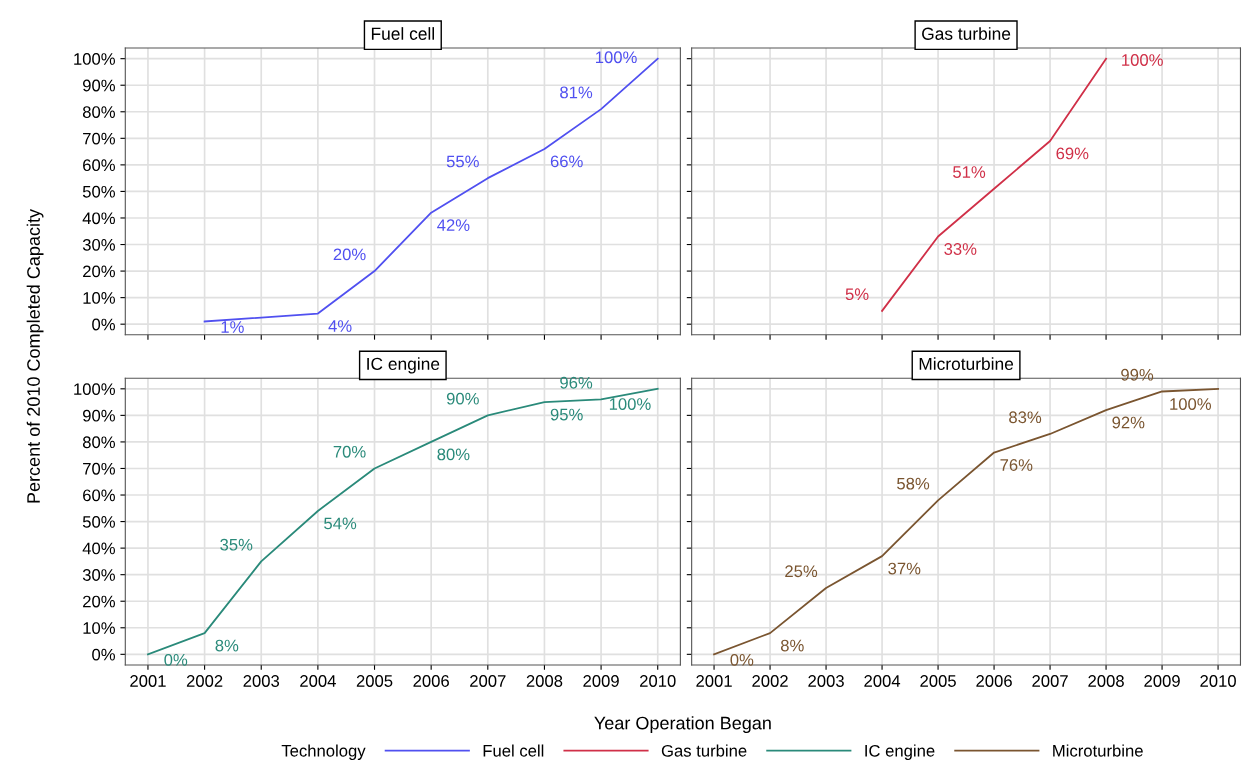 This screenshot has height=775, width=1253. Describe the element at coordinates (1128, 422) in the screenshot. I see `data-label: 92%` at that location.